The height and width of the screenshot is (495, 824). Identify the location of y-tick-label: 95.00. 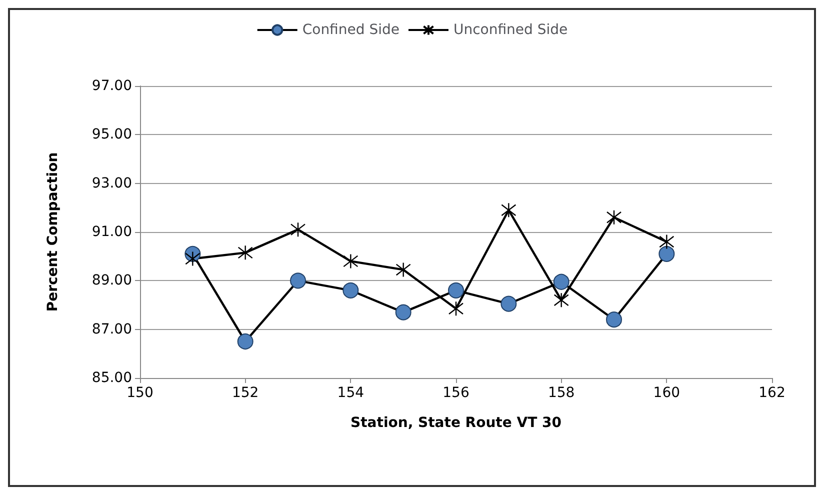
(112, 134).